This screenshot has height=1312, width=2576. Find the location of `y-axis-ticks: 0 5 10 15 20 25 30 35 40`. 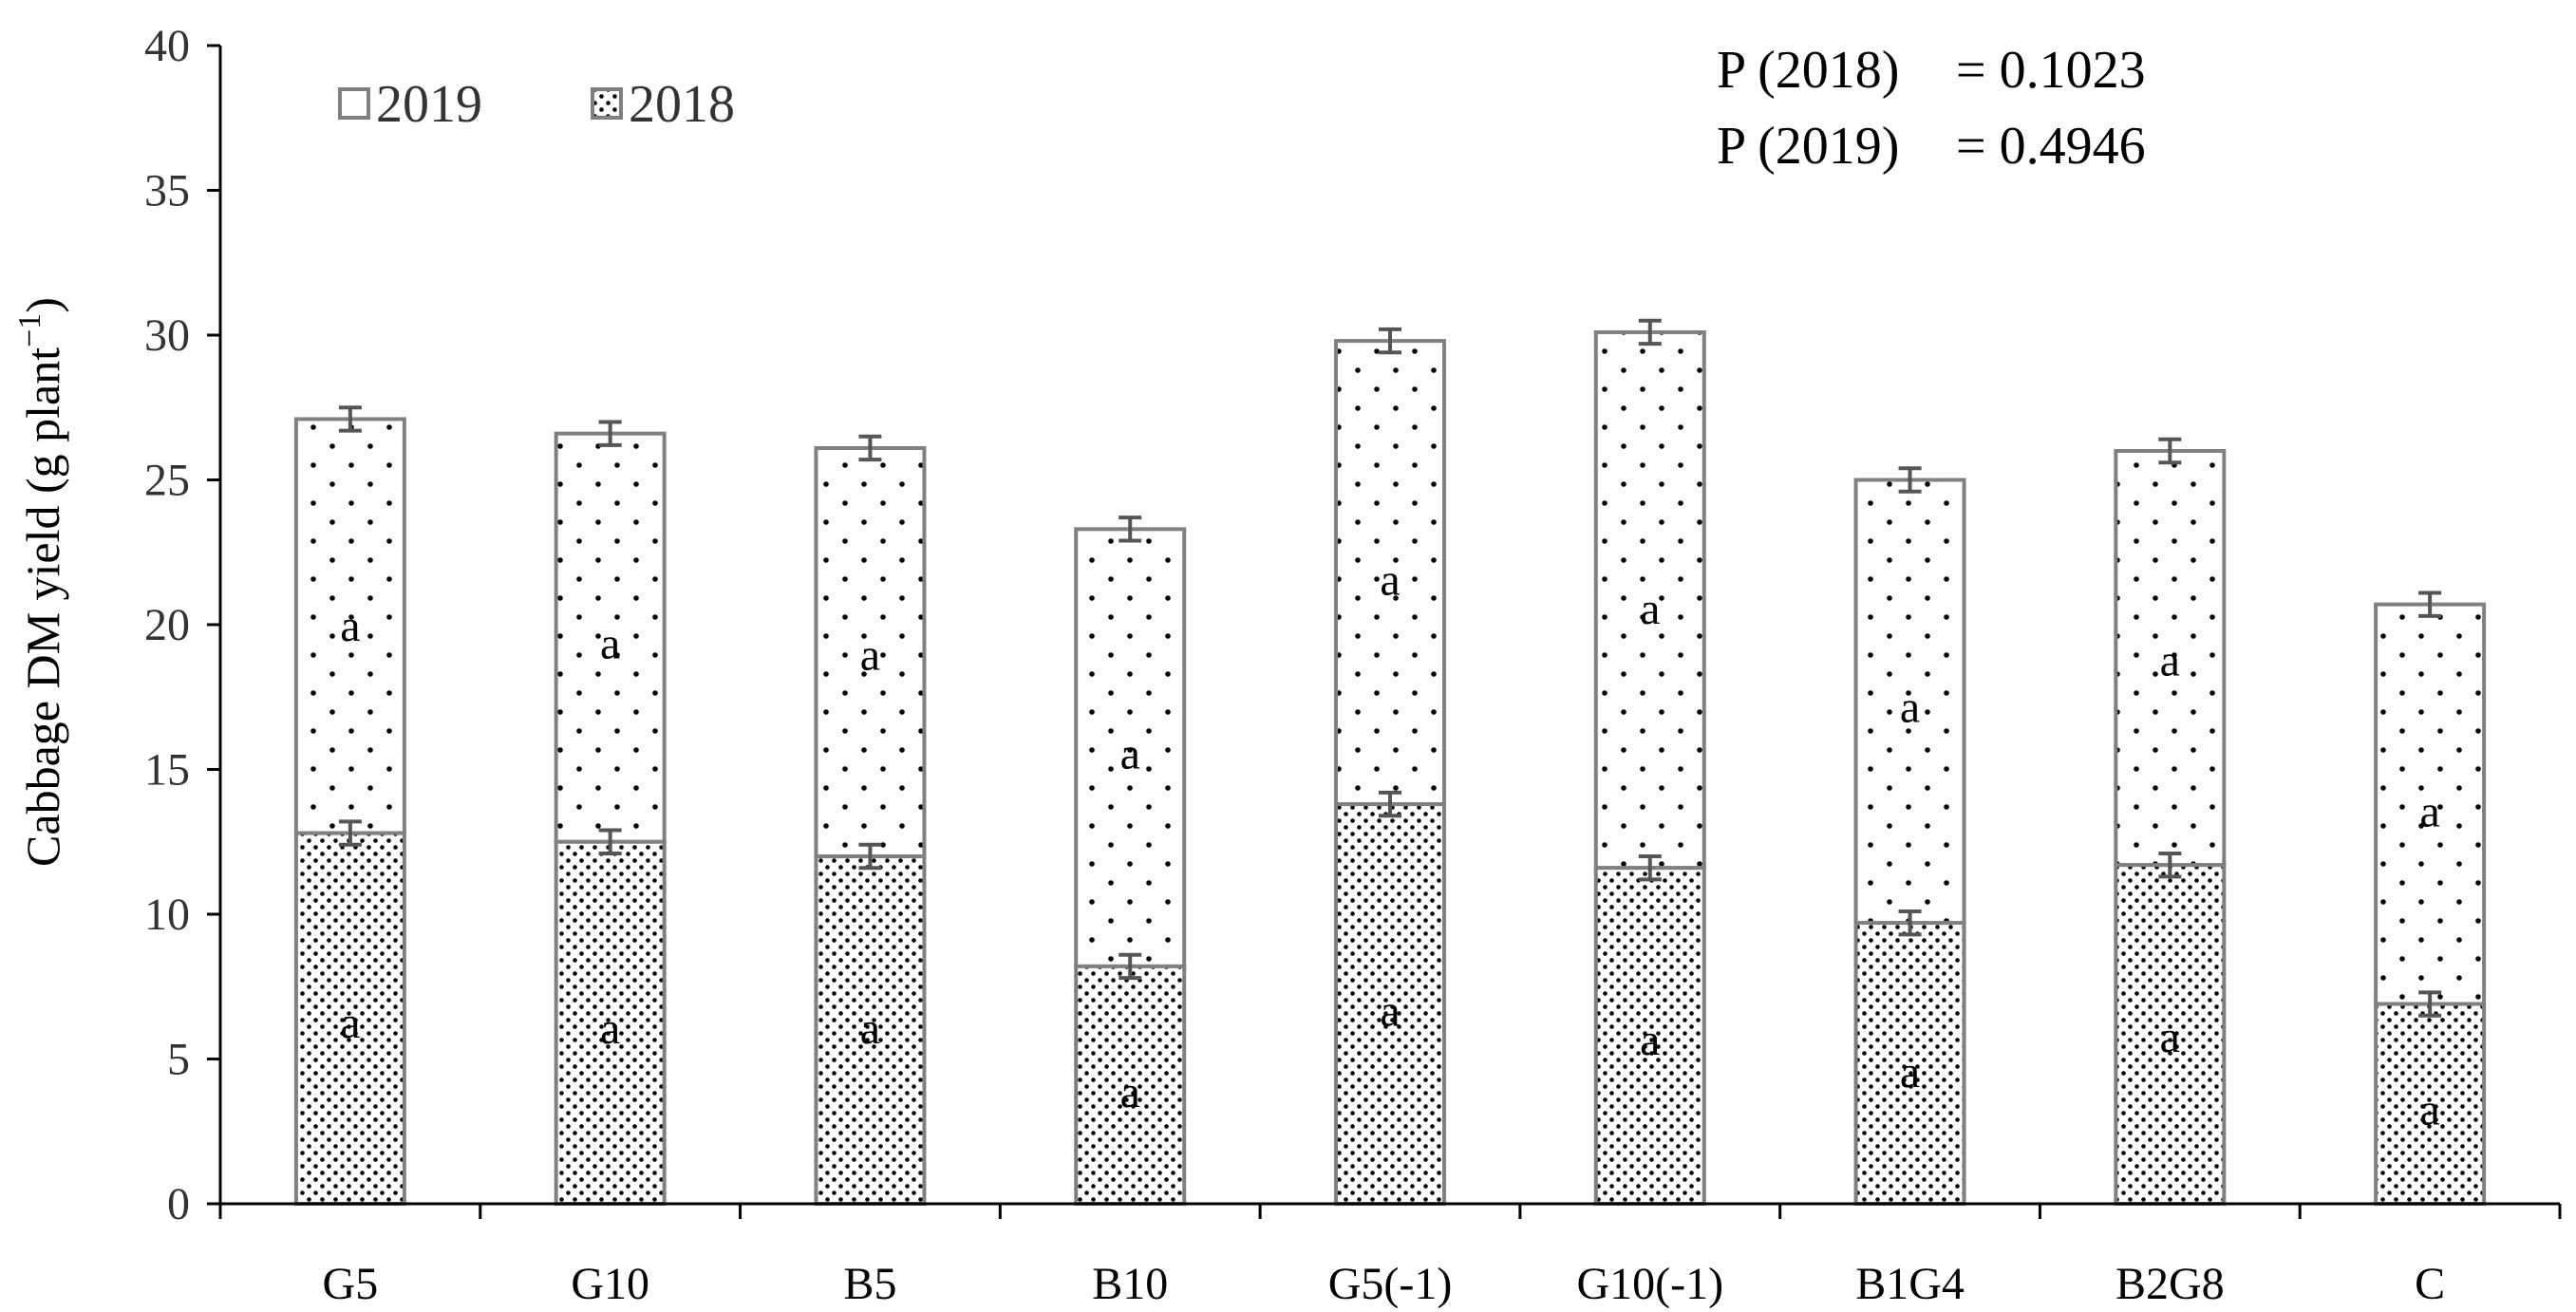

y-axis-ticks: 0 5 10 15 20 25 30 35 40 is located at coordinates (182, 625).